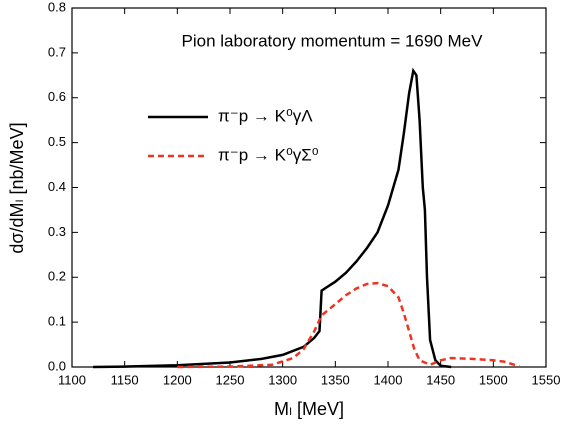  What do you see at coordinates (493, 379) in the screenshot?
I see `x-tick-label: 1500` at bounding box center [493, 379].